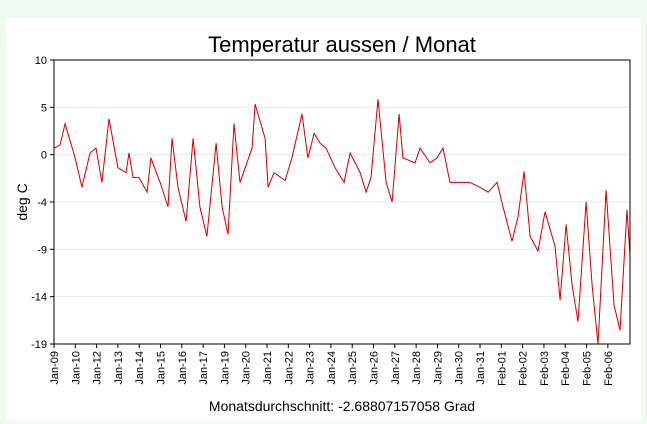 The height and width of the screenshot is (424, 647). I want to click on x-tick-label: Jan-29, so click(438, 368).